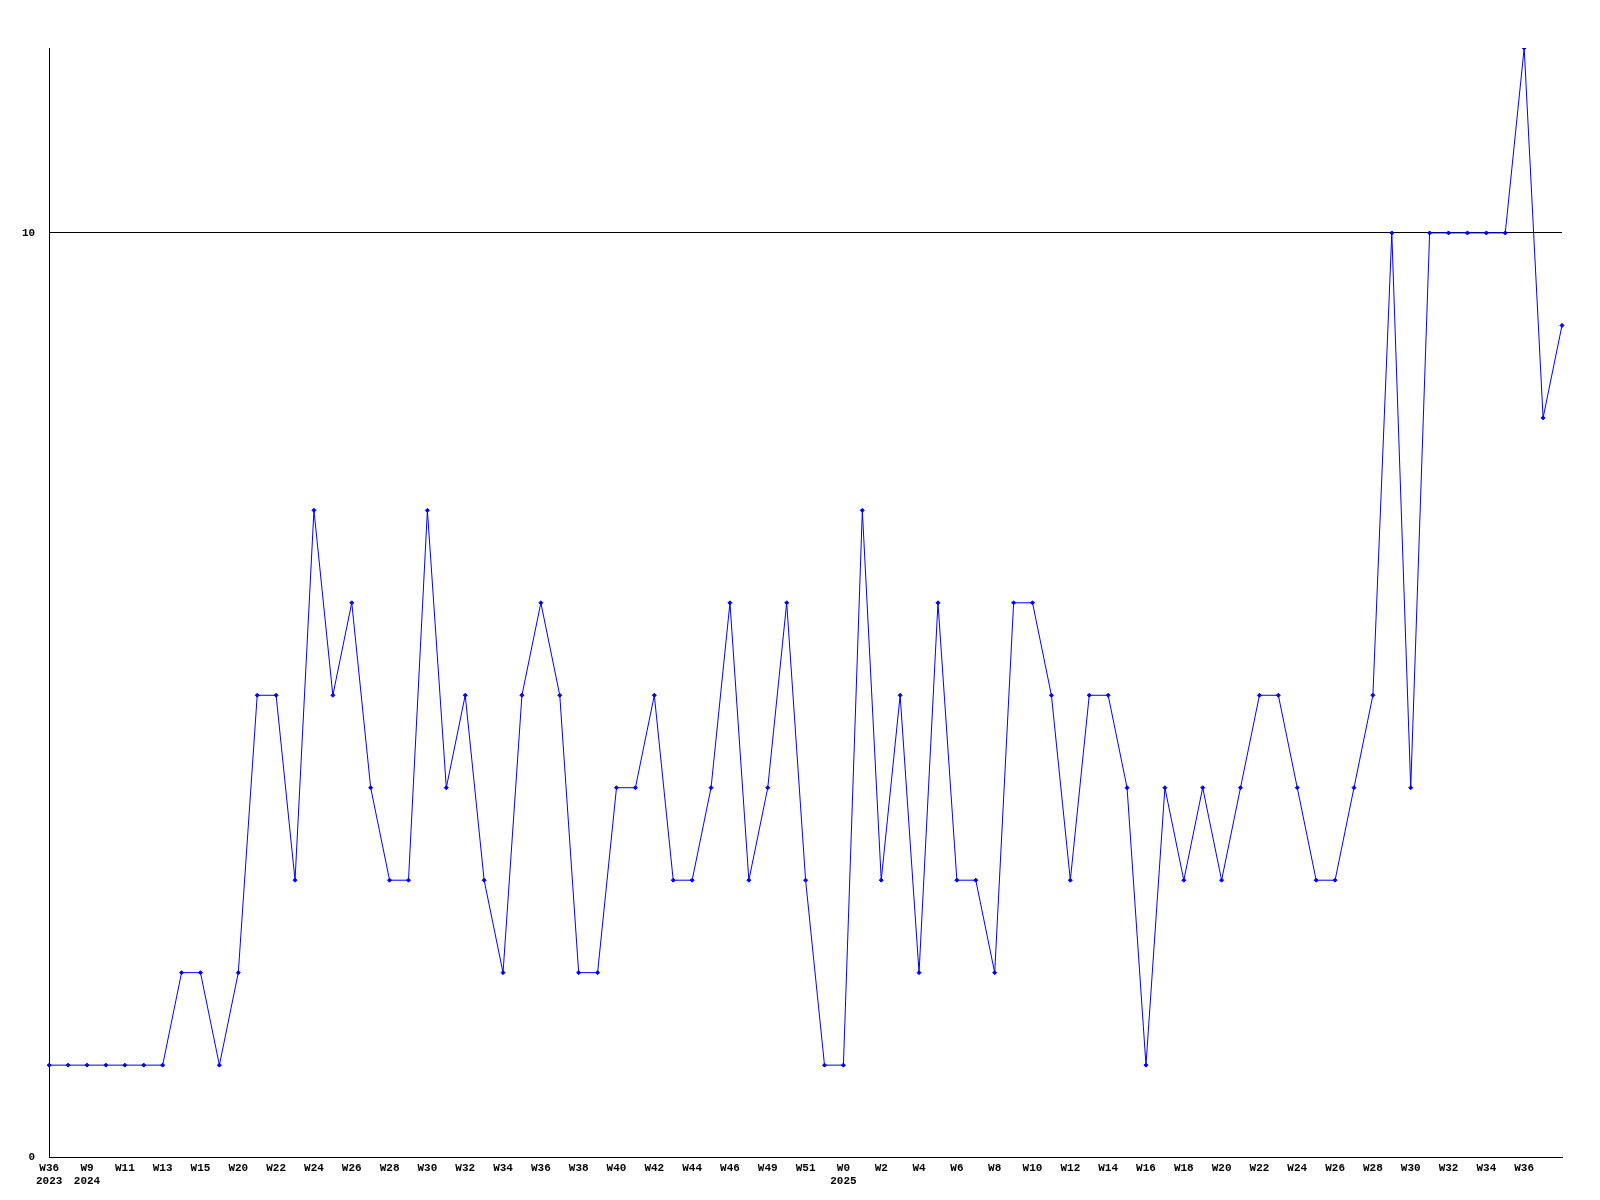 This screenshot has height=1200, width=1600. What do you see at coordinates (578, 1167) in the screenshot?
I see `x-tick-label: W38` at bounding box center [578, 1167].